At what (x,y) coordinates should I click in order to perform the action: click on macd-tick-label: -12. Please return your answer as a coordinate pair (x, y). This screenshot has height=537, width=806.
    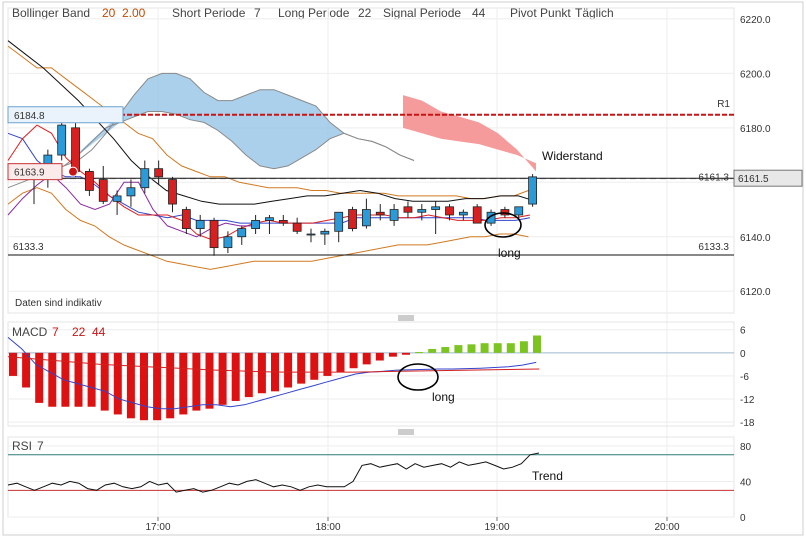
    Looking at the image, I should click on (747, 400).